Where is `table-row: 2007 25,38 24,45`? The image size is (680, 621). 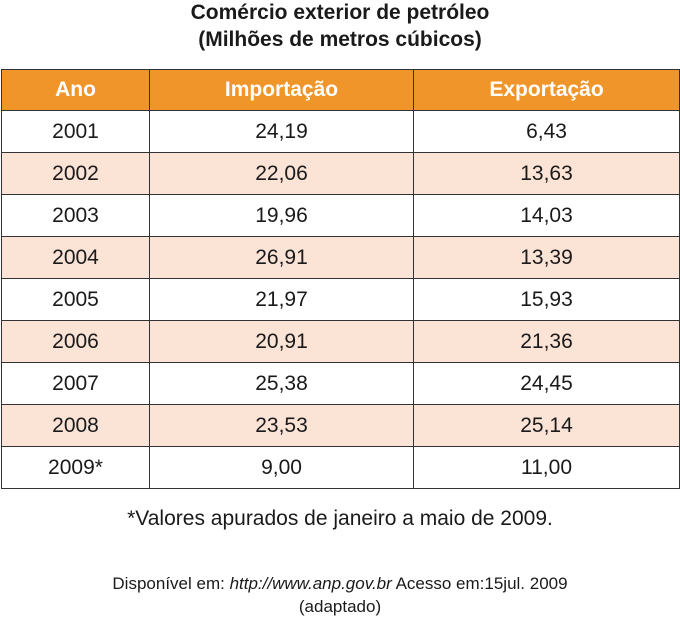 table-row: 2007 25,38 24,45 is located at coordinates (340, 383).